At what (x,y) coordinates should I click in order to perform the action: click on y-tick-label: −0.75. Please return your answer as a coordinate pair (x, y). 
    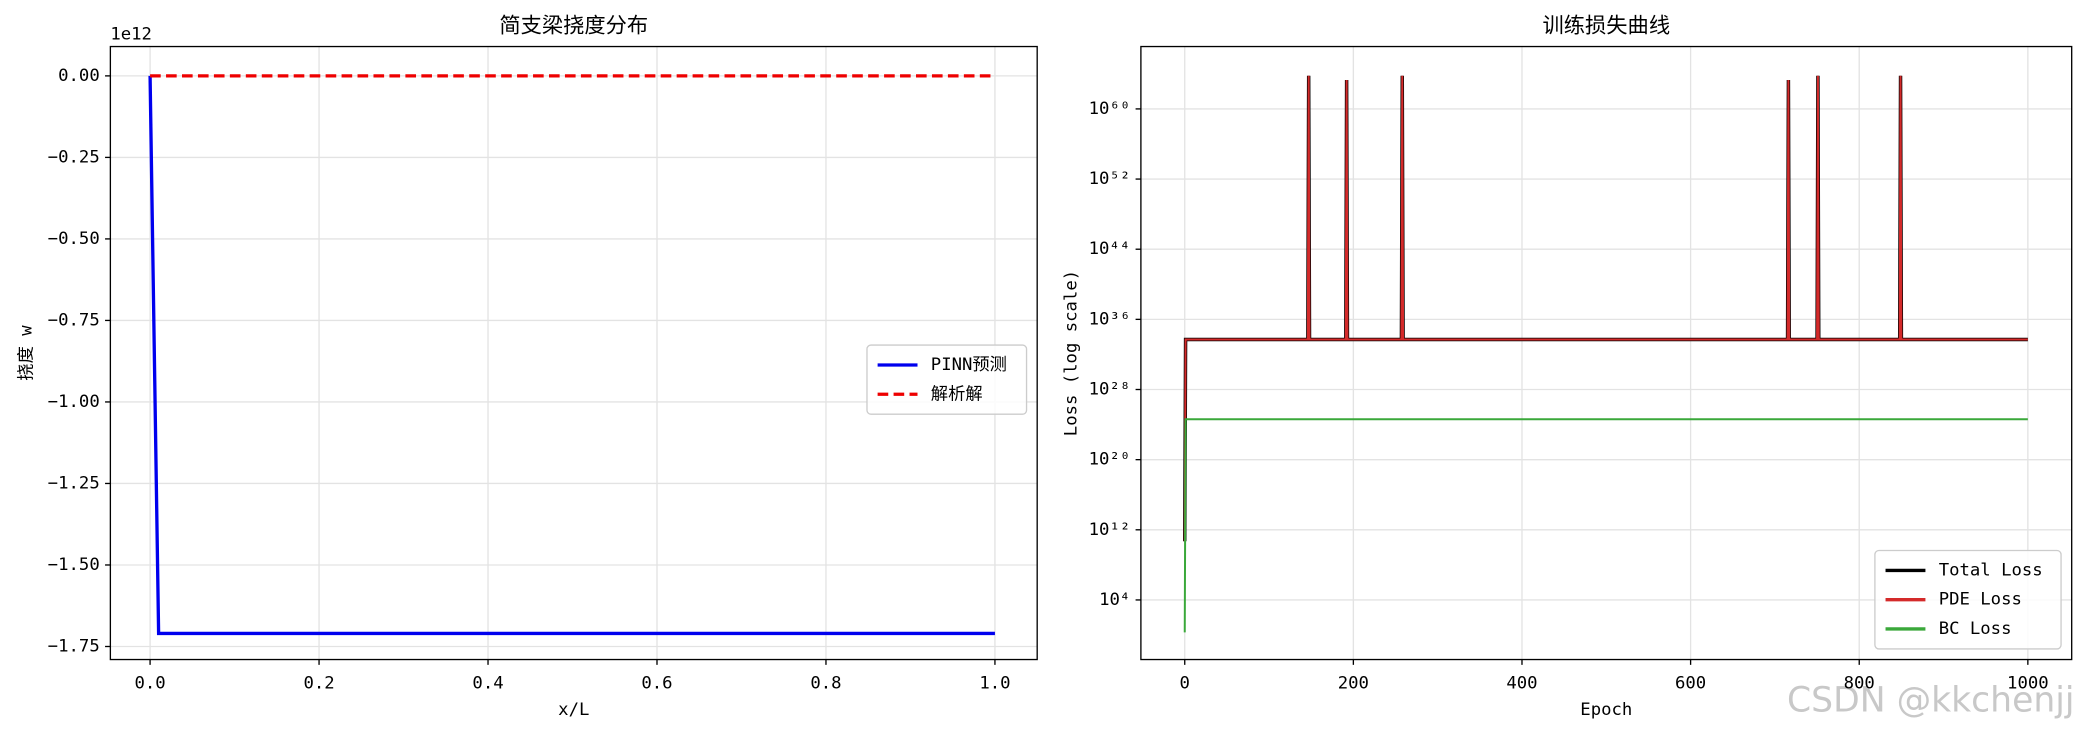
    Looking at the image, I should click on (74, 320).